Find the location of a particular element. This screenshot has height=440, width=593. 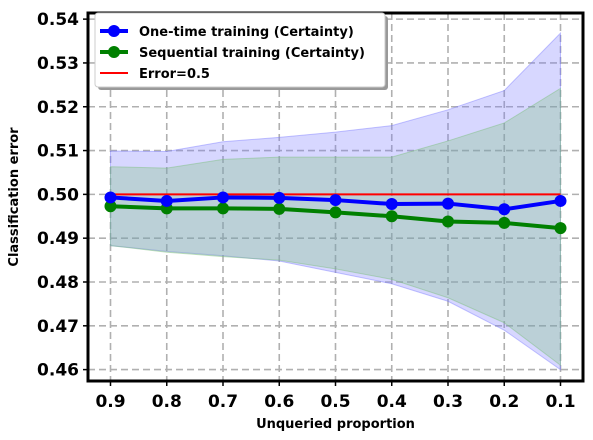

legend-label-sequential: Sequential training (Certainty) is located at coordinates (252, 53).